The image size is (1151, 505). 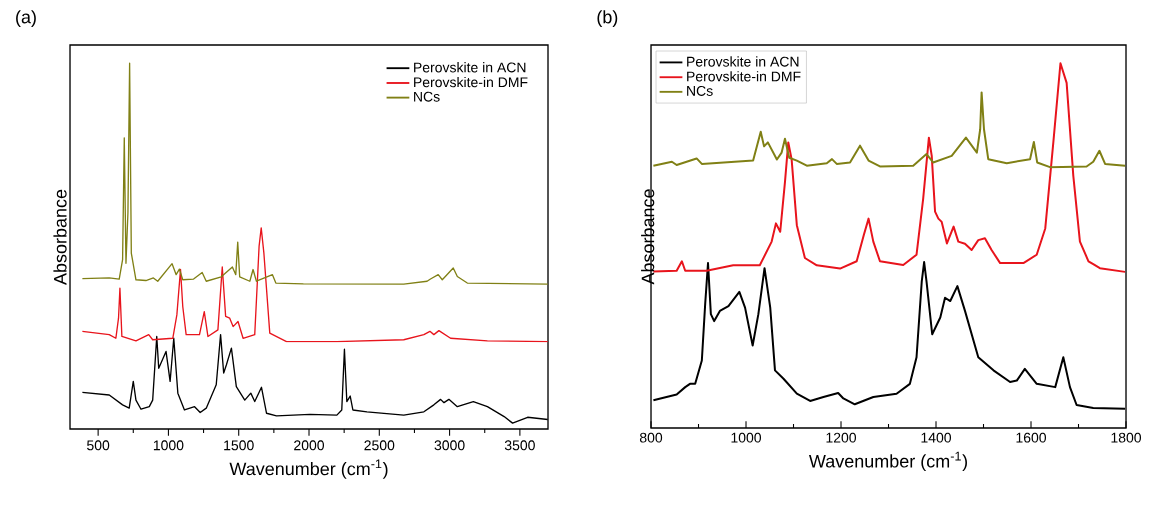 What do you see at coordinates (651, 437) in the screenshot?
I see `x-tick-label: 800` at bounding box center [651, 437].